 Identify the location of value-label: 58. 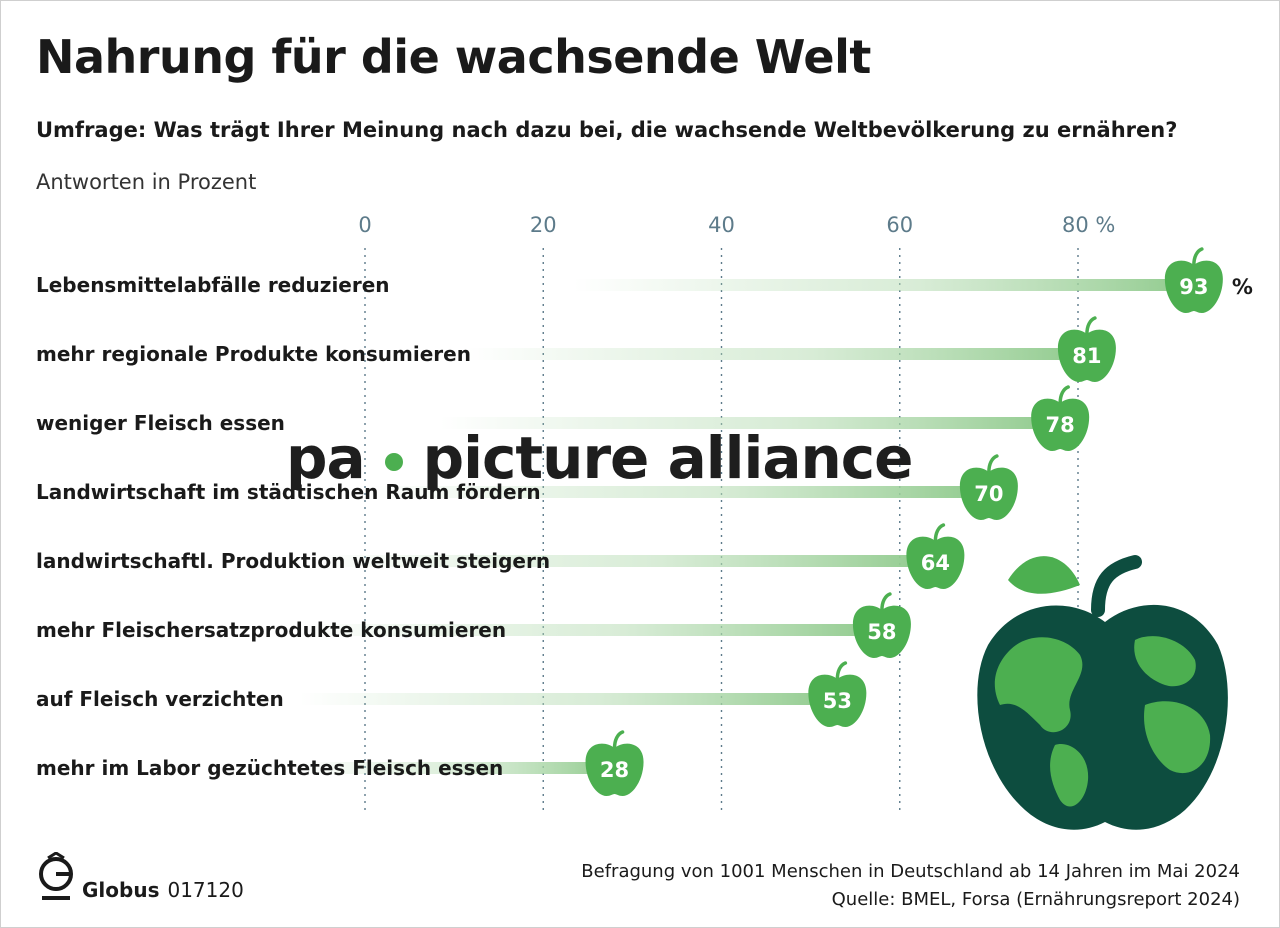
(881, 632).